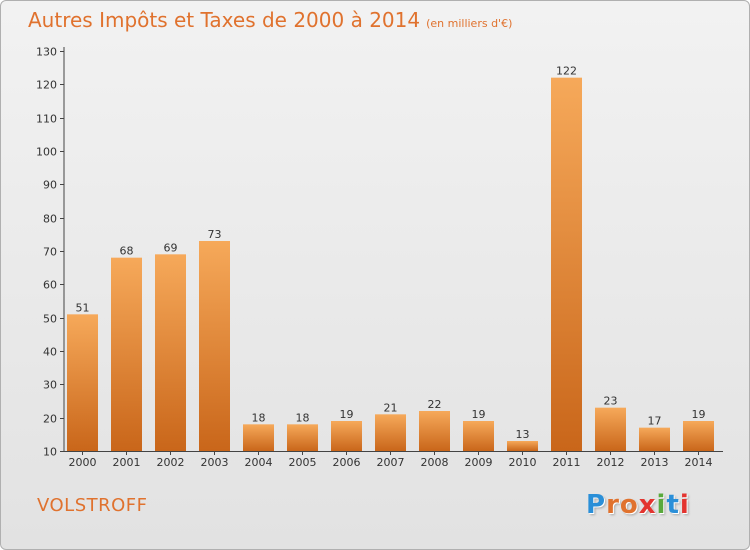 The width and height of the screenshot is (750, 550). I want to click on y-tick-label: 130, so click(46, 52).